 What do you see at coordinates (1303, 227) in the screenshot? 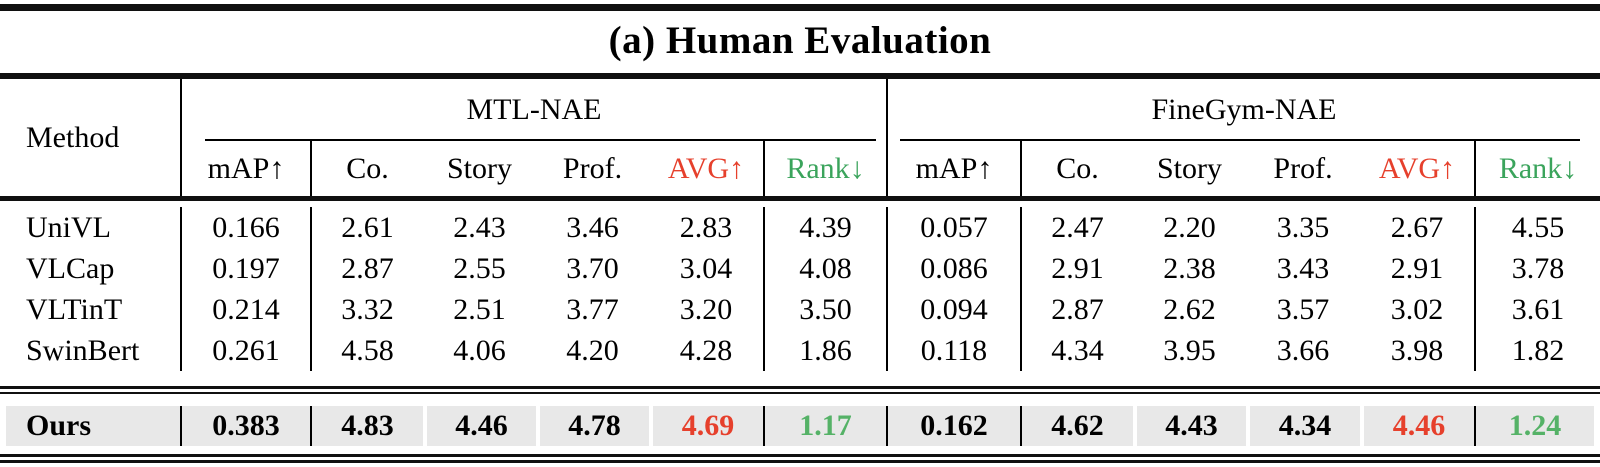
I see `value-cell: 3.35` at bounding box center [1303, 227].